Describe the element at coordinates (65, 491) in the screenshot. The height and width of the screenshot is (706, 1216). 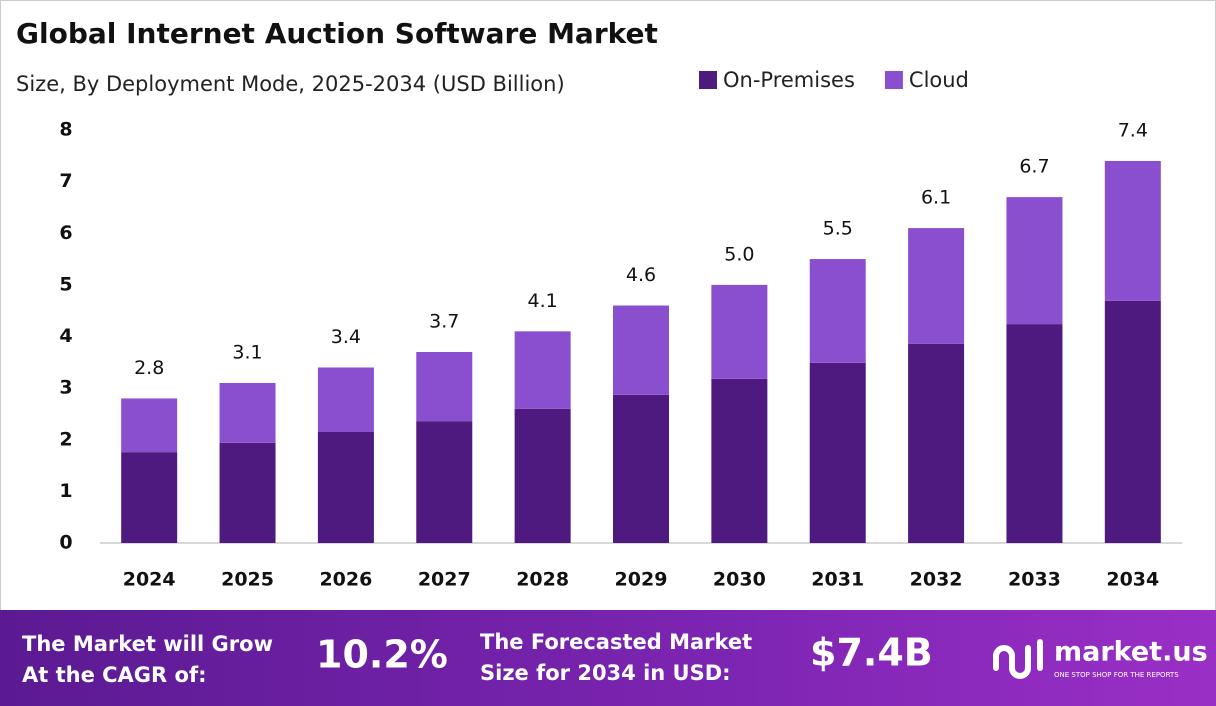
I see `y-tick-label: 1` at that location.